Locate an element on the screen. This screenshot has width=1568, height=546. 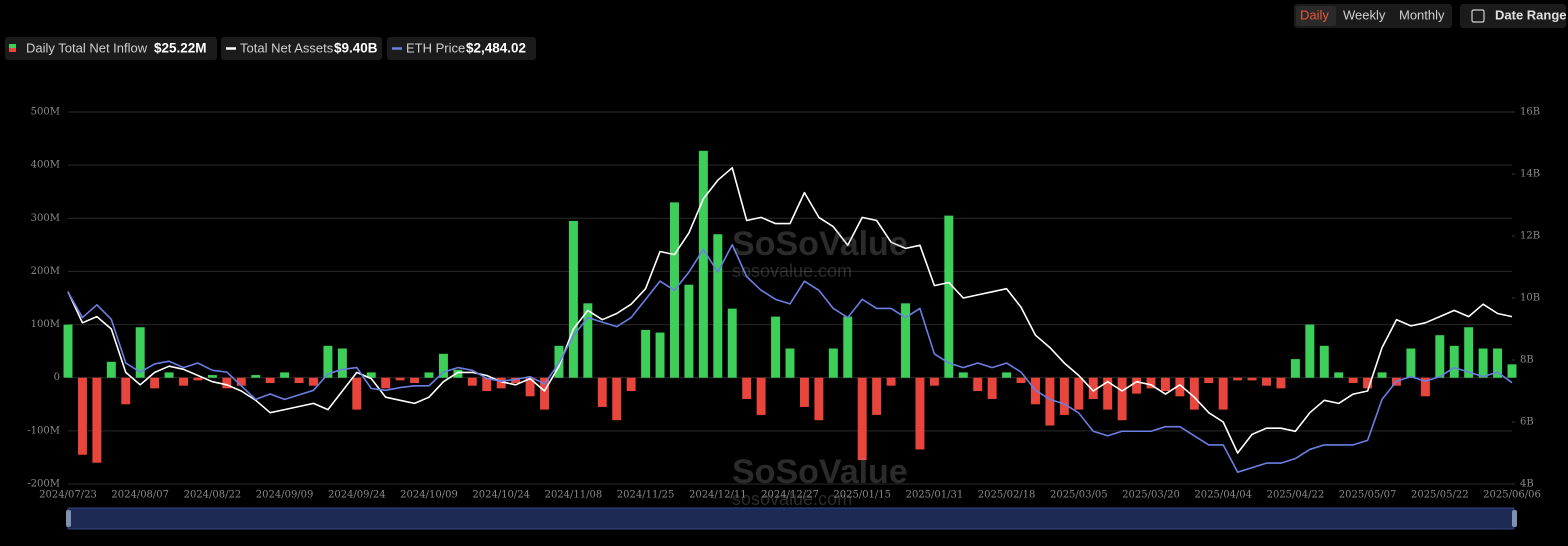
x-tick-label: 2024/09/24 is located at coordinates (357, 495).